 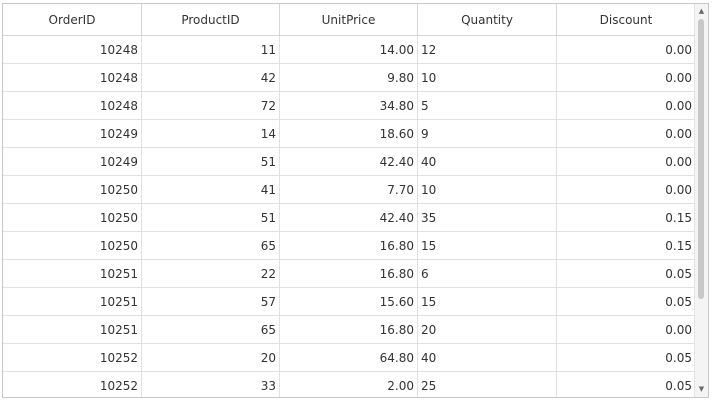 I want to click on cell-unitprice: 34.80, so click(x=349, y=105).